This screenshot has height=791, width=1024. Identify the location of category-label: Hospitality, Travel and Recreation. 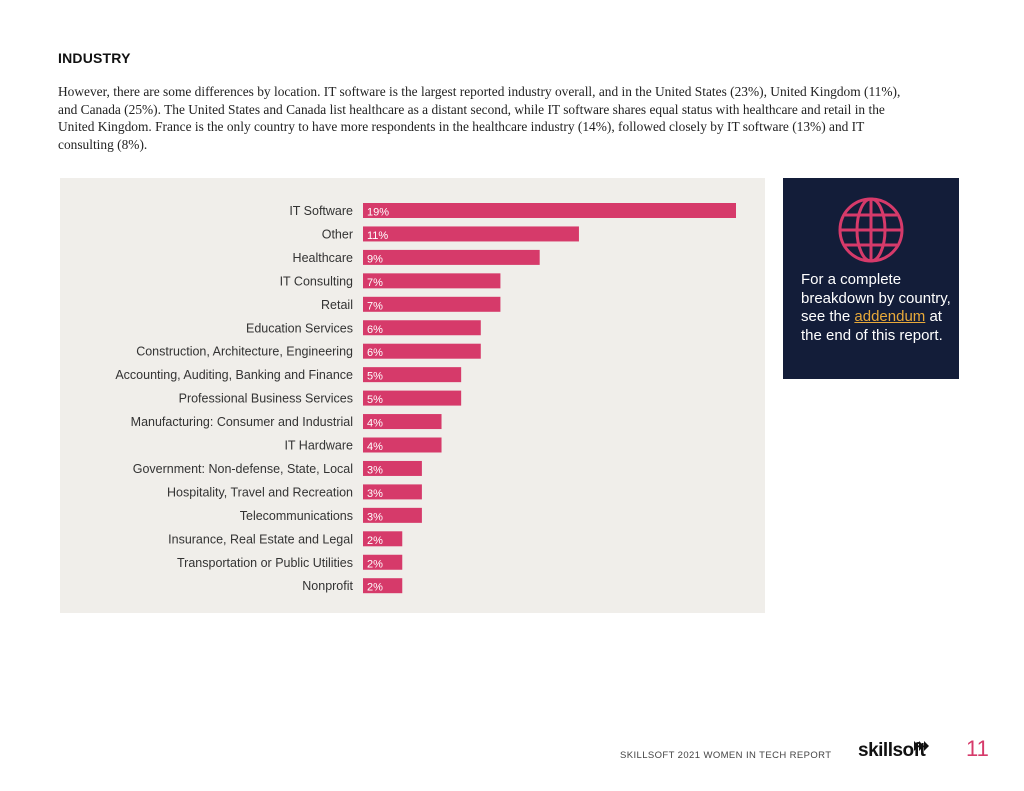
(260, 492).